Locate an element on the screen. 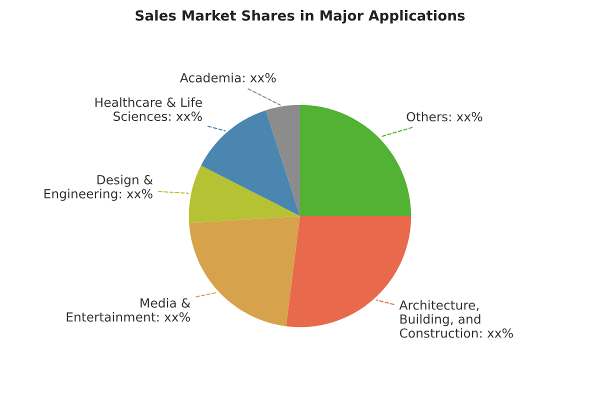 The height and width of the screenshot is (400, 600). slice-label: Others: xx% is located at coordinates (444, 117).